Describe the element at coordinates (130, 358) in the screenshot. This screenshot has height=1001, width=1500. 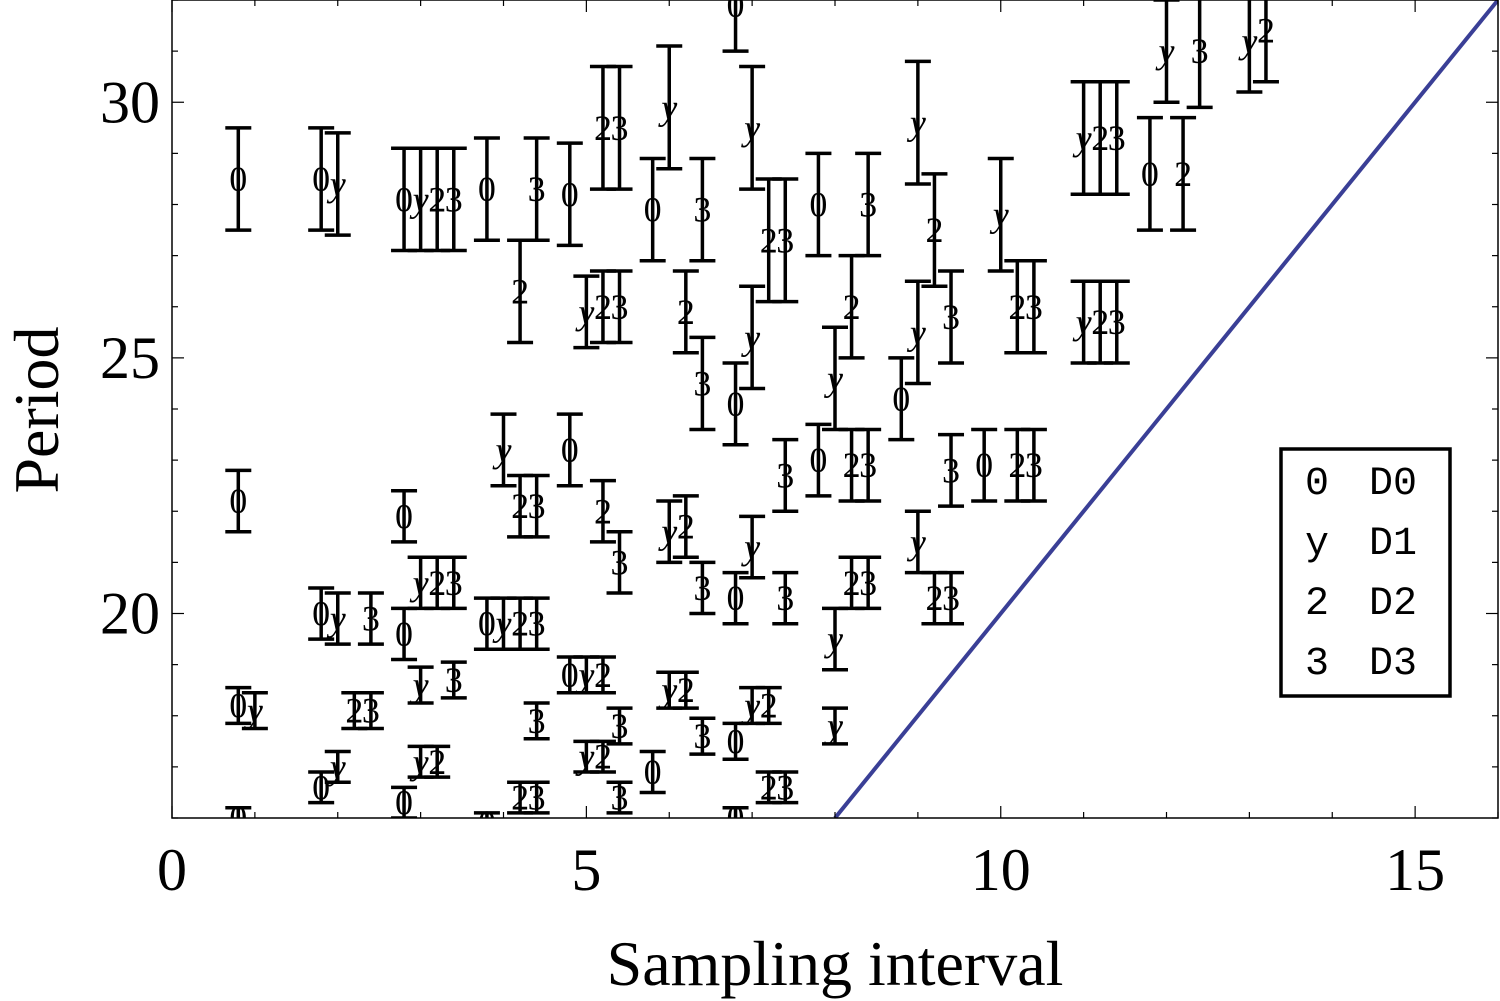
I see `y-tick-label: 25` at that location.